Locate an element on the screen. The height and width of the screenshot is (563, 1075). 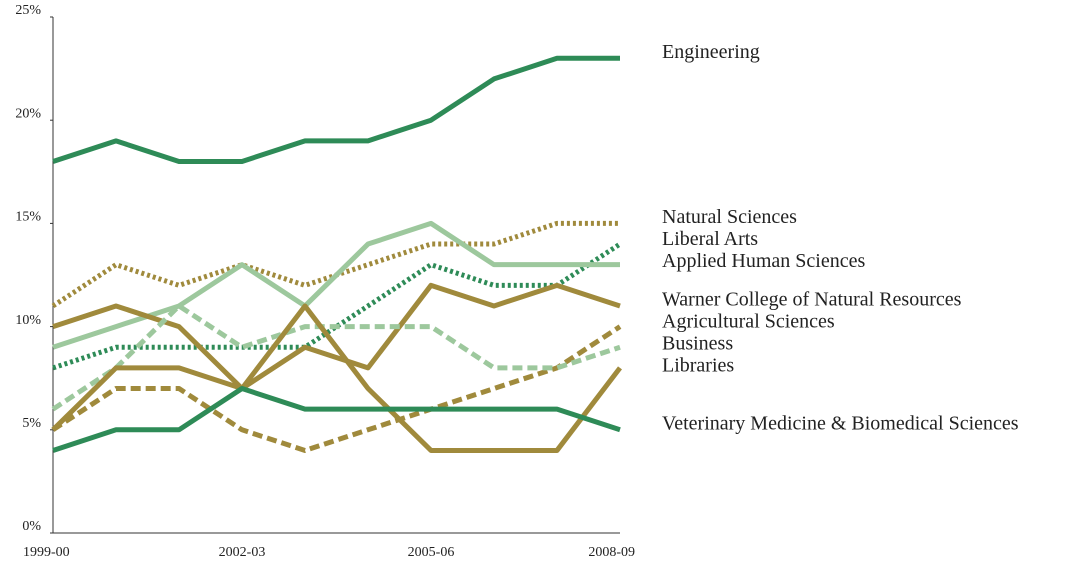
legend-label: Libraries is located at coordinates (698, 366).